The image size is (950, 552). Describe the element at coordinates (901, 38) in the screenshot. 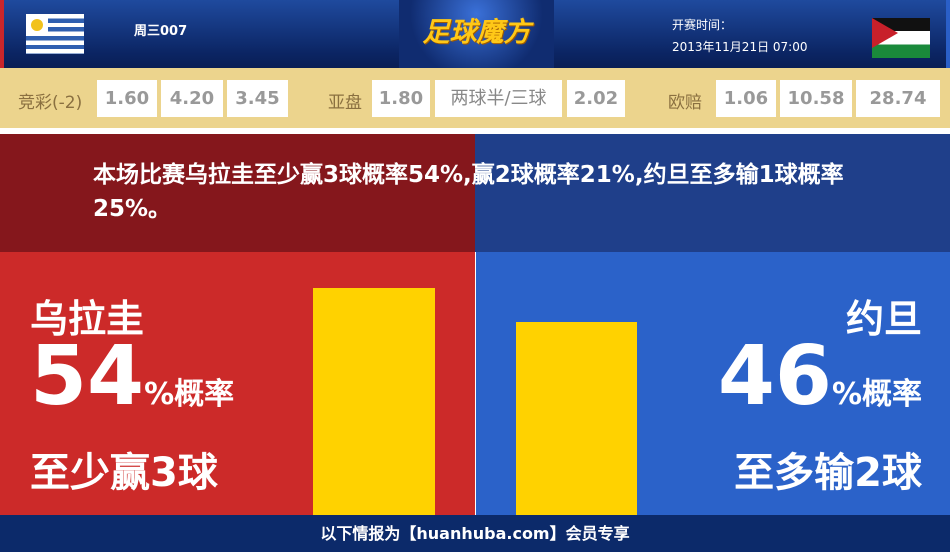

I see `jordan-flag-icon` at that location.